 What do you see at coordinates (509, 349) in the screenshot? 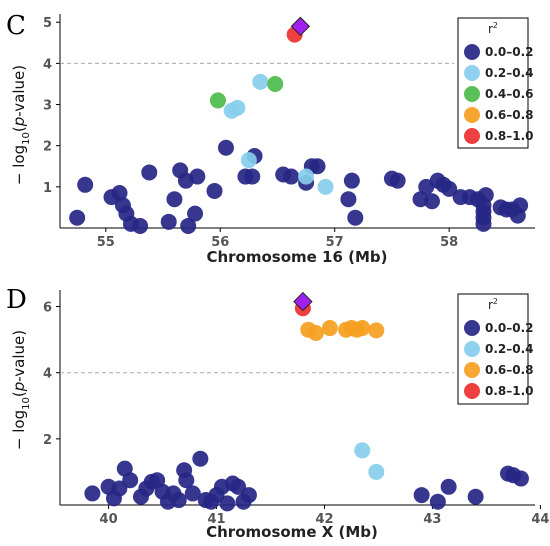
I see `legend-label: 0.2–0.4` at bounding box center [509, 349].